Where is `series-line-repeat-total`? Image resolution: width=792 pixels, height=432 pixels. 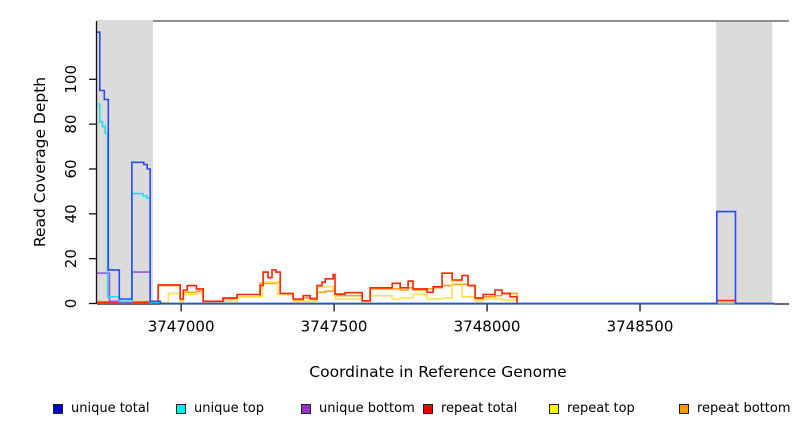
series-line-repeat-total is located at coordinates (436, 287).